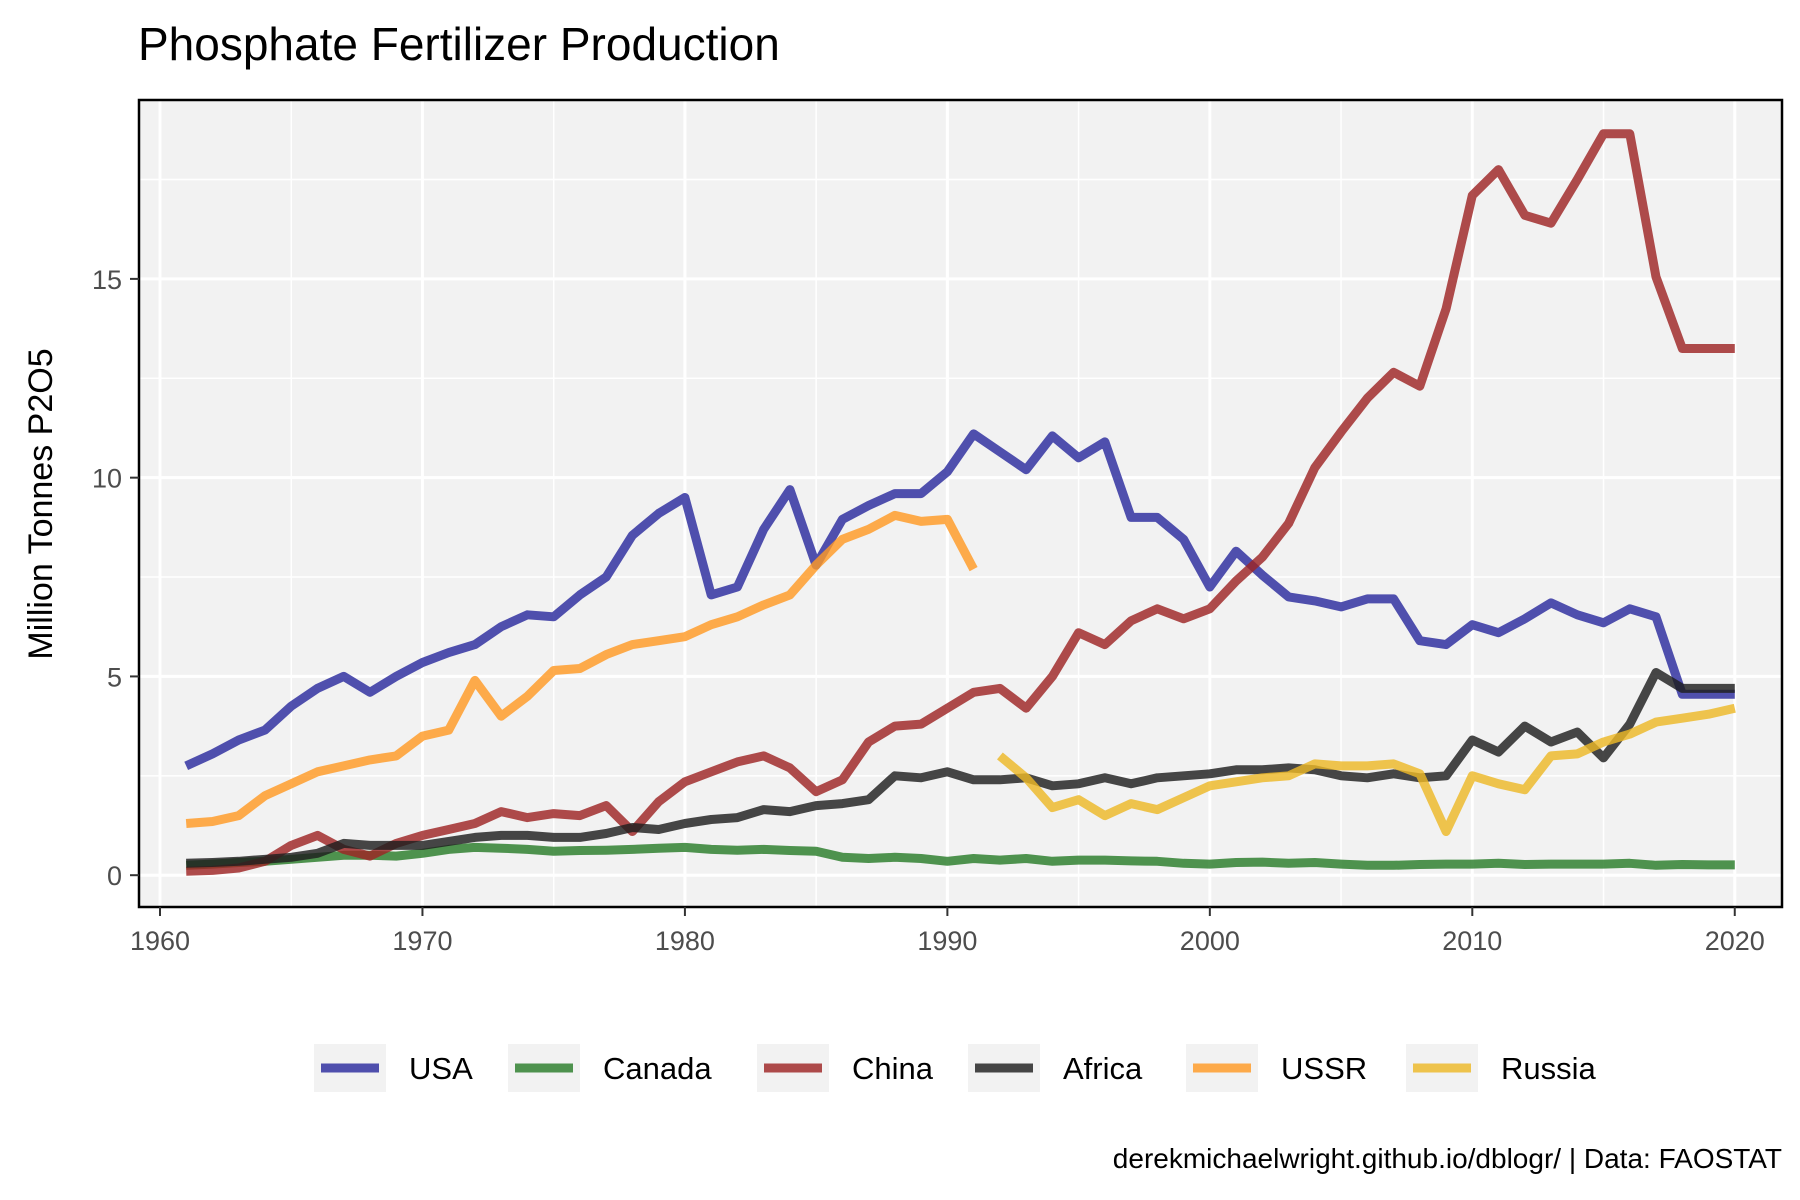  Describe the element at coordinates (657, 1068) in the screenshot. I see `legend-label: Canada` at that location.